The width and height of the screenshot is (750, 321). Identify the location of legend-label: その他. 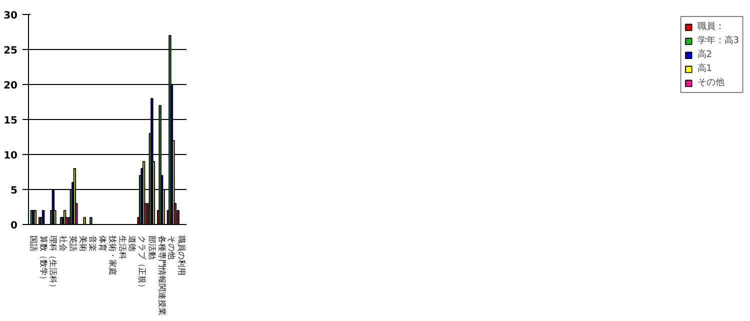
(710, 82).